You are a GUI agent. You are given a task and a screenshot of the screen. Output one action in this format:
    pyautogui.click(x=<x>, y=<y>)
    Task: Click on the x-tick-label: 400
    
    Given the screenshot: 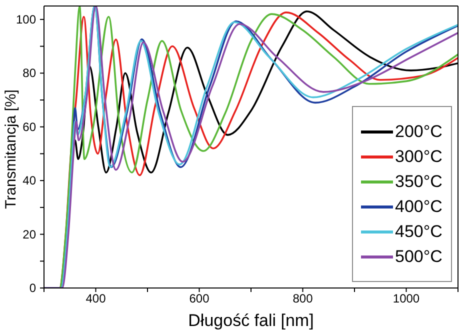 What is the action you would take?
    pyautogui.click(x=96, y=299)
    